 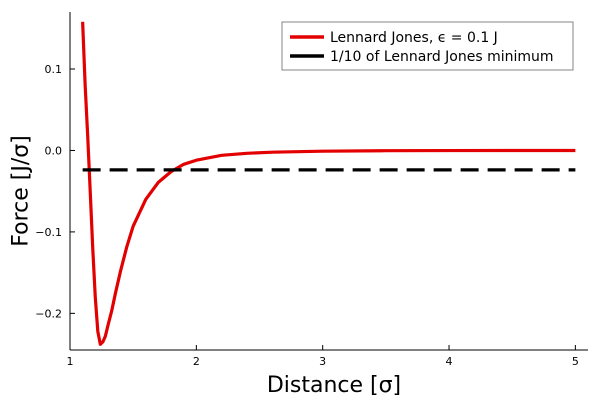 I want to click on x-tick-label: 1, so click(x=70, y=361).